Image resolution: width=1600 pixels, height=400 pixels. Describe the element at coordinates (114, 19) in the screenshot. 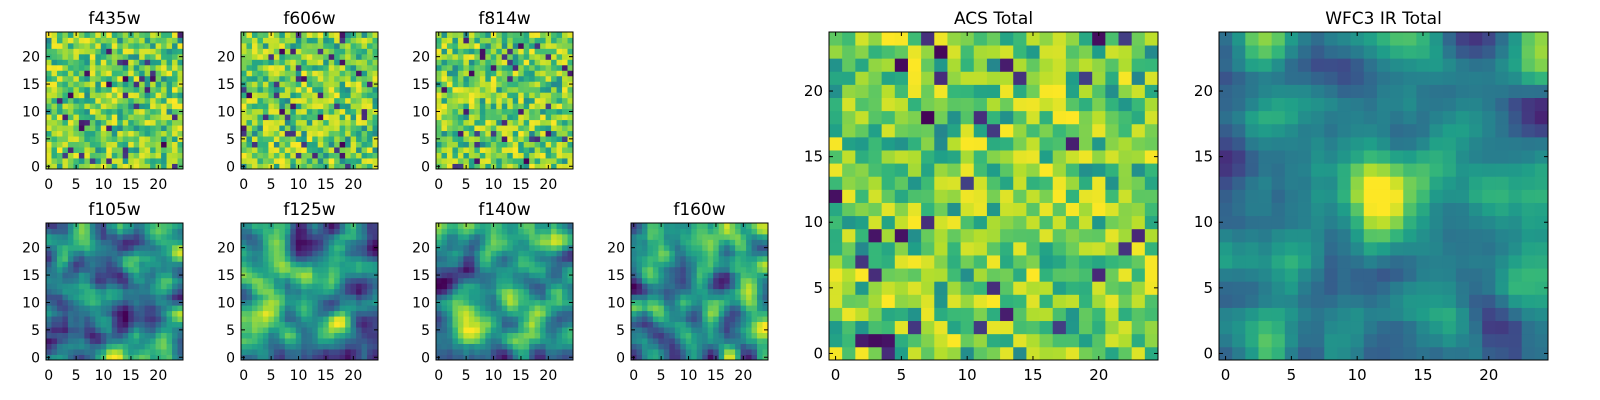

I see `panel-title: f435w` at that location.